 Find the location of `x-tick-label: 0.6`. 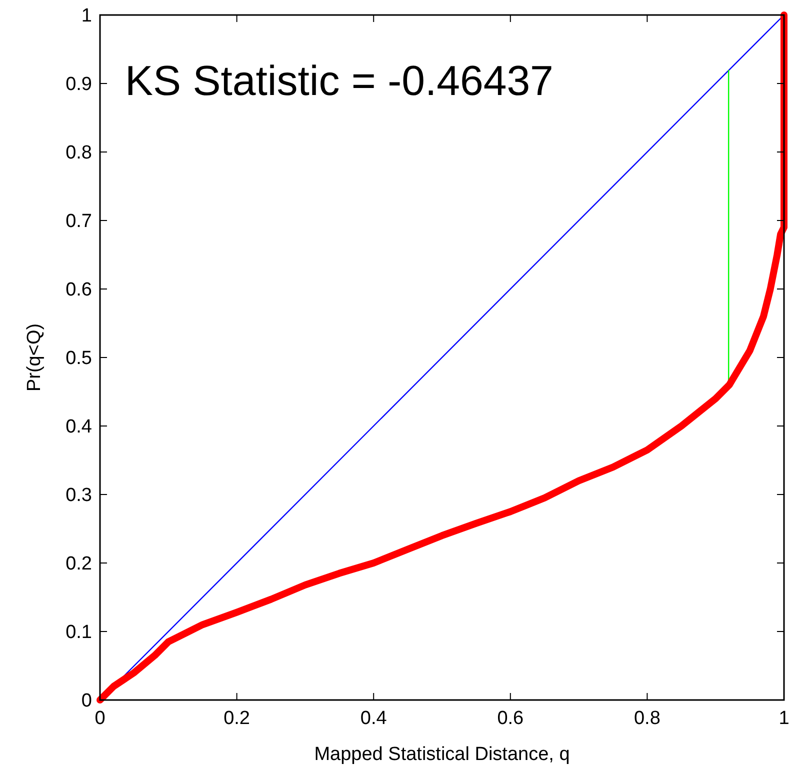

x-tick-label: 0.6 is located at coordinates (510, 718).